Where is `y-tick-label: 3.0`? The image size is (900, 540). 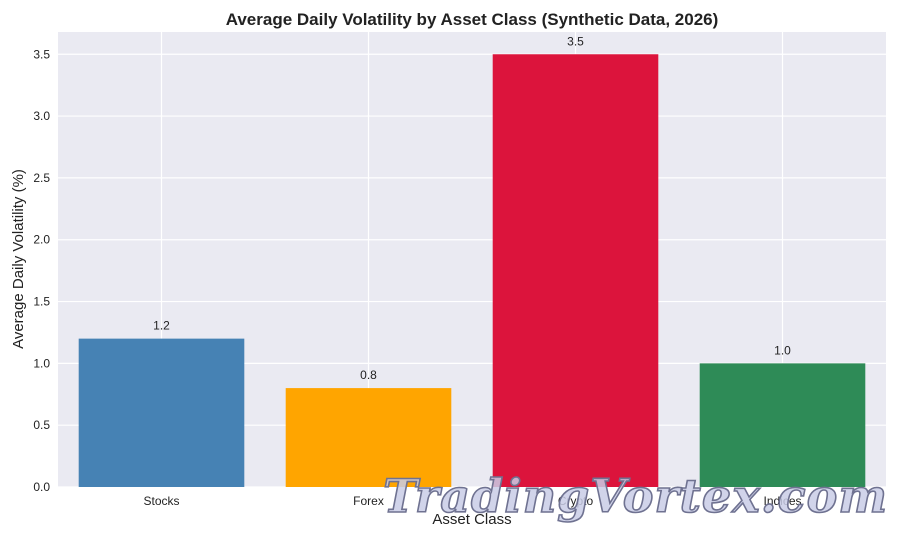 y-tick-label: 3.0 is located at coordinates (41, 116).